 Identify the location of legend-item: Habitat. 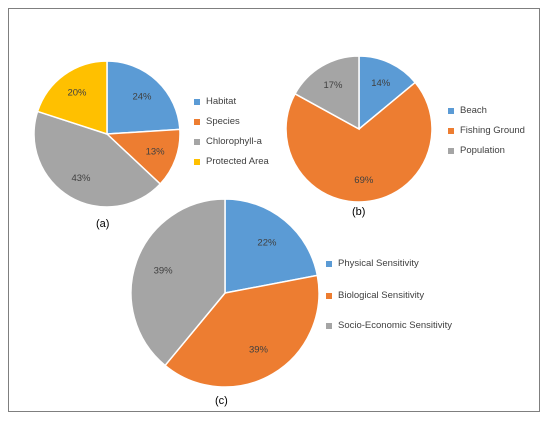
(215, 101).